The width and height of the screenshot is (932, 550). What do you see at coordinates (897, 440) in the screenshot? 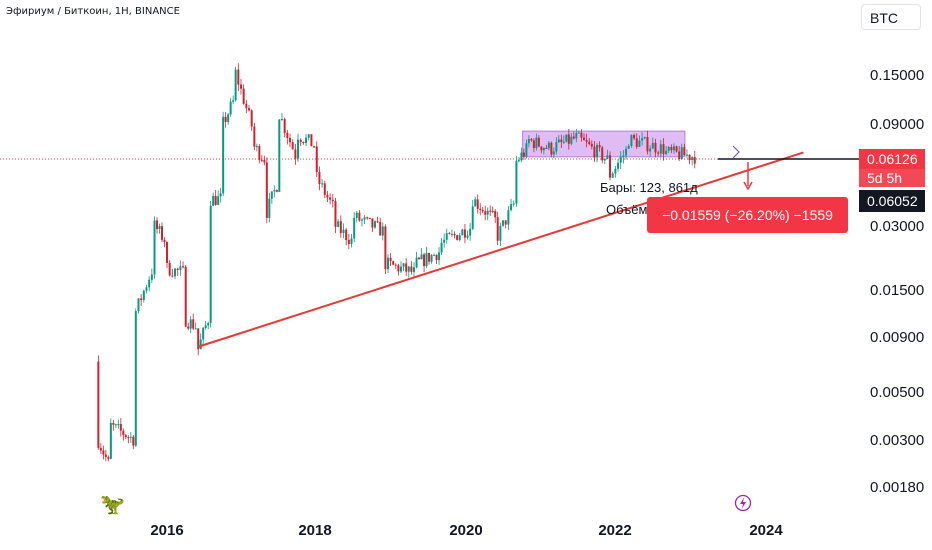
I see `y-axis-label: 0.00300` at bounding box center [897, 440].